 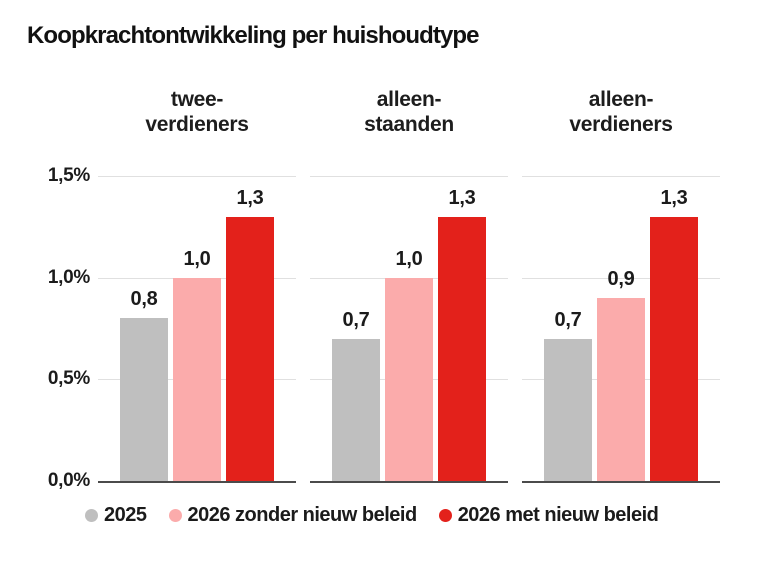 I want to click on bar-group: 0,7 1,0 1,3, so click(x=409, y=328).